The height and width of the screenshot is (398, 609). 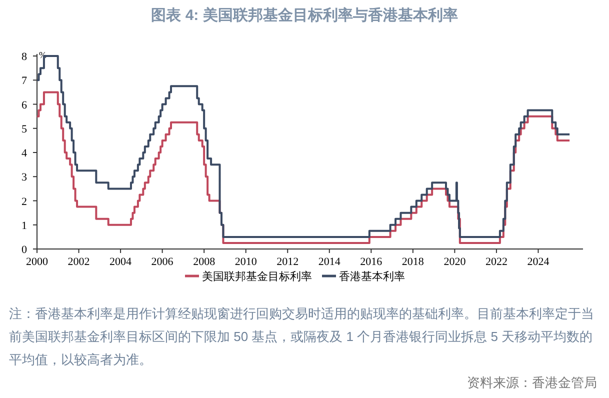 What do you see at coordinates (532, 383) in the screenshot?
I see `text: 资料来源：香港金管局` at bounding box center [532, 383].